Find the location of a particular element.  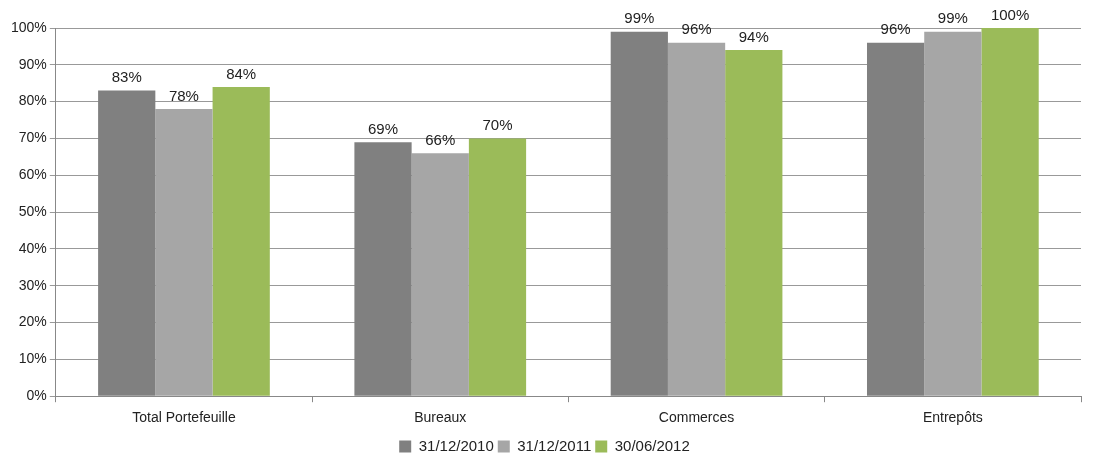

y-tick-label: 30% is located at coordinates (32, 284).